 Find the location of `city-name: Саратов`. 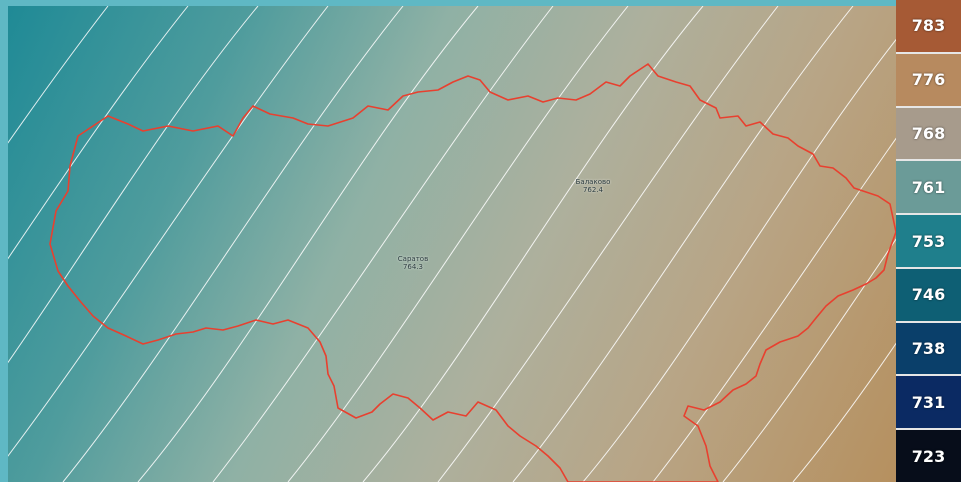

city-name: Саратов is located at coordinates (413, 259).